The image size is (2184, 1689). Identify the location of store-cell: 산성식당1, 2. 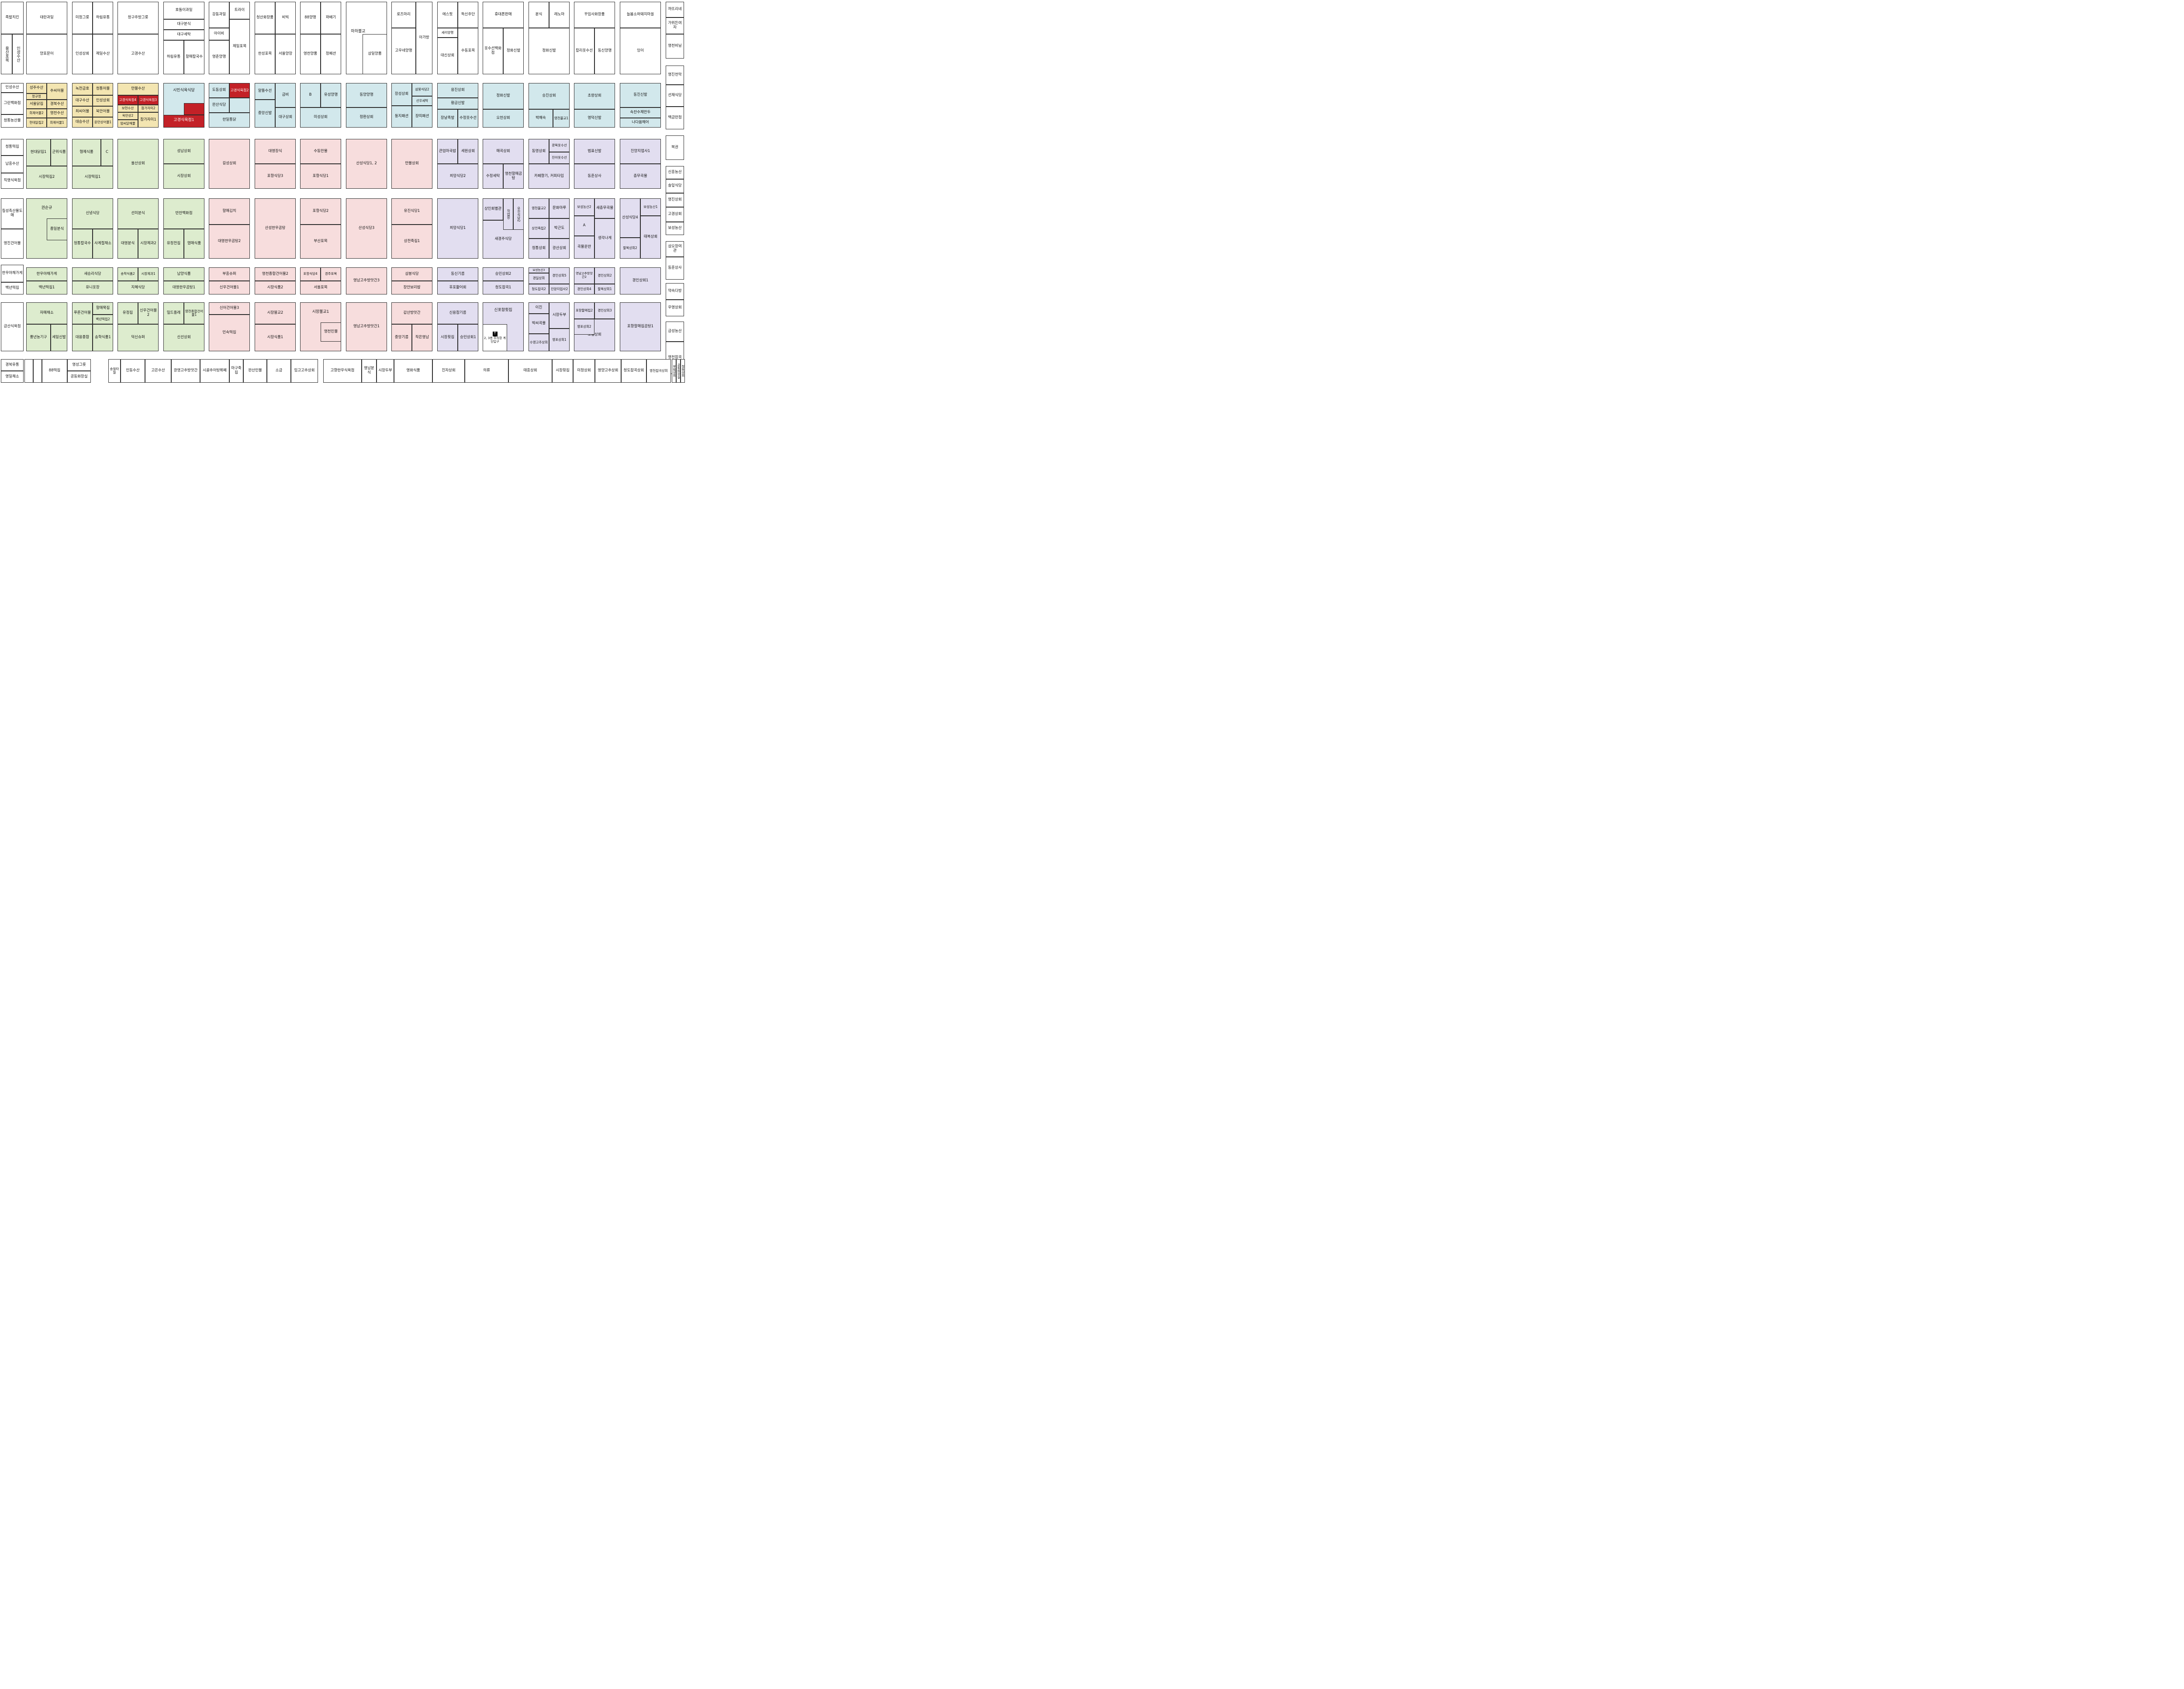
(366, 164).